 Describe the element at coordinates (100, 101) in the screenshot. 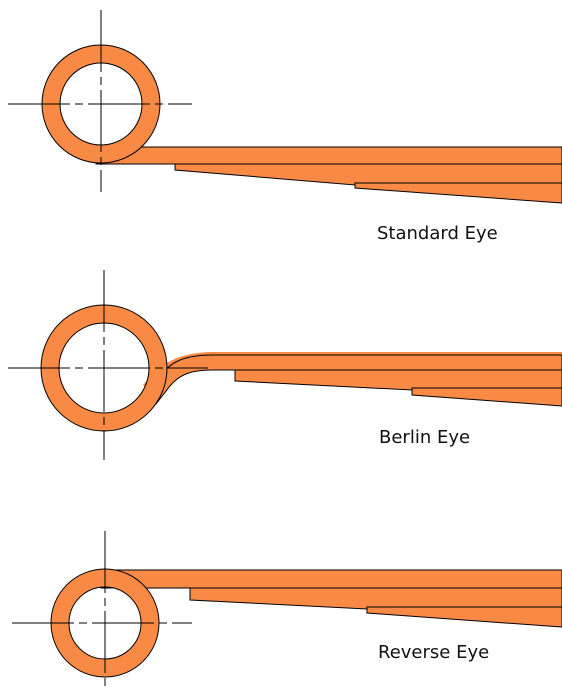

I see `standard-centerlines` at that location.